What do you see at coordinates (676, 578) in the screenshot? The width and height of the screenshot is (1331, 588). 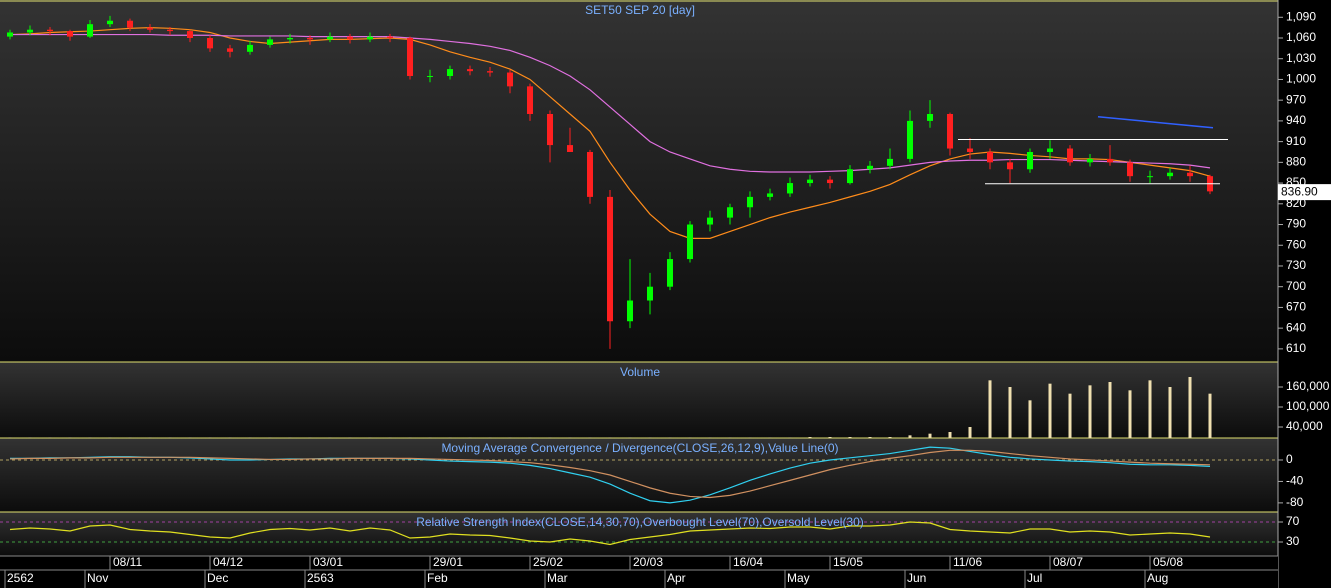 I see `month-label: Apr` at bounding box center [676, 578].